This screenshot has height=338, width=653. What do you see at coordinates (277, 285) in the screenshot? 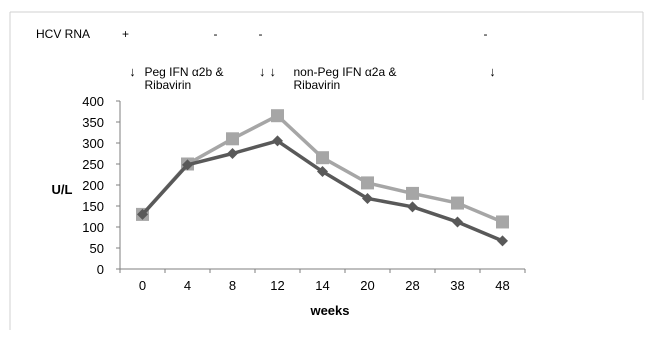
I see `x-tick-label: 12` at bounding box center [277, 285].